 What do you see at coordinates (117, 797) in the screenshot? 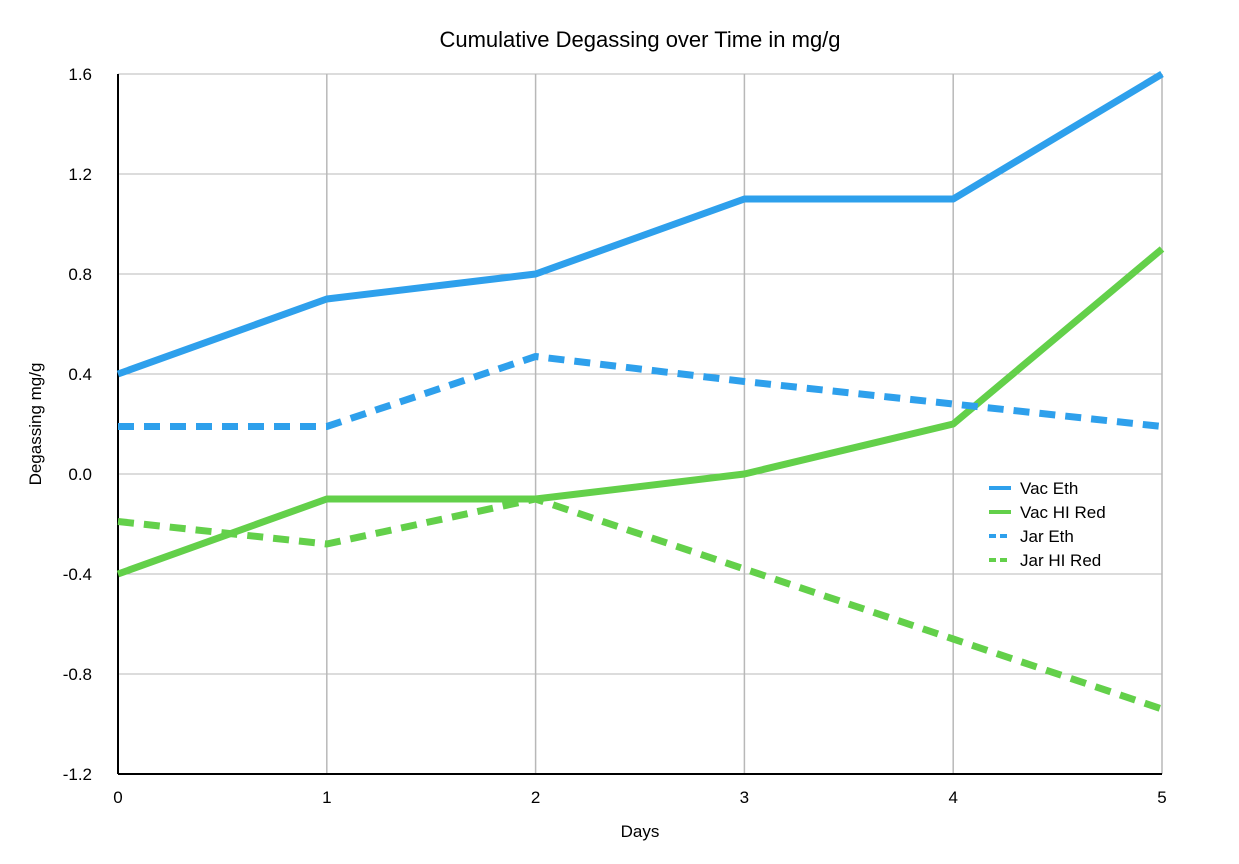
I see `x-tick-label: 0` at bounding box center [117, 797].